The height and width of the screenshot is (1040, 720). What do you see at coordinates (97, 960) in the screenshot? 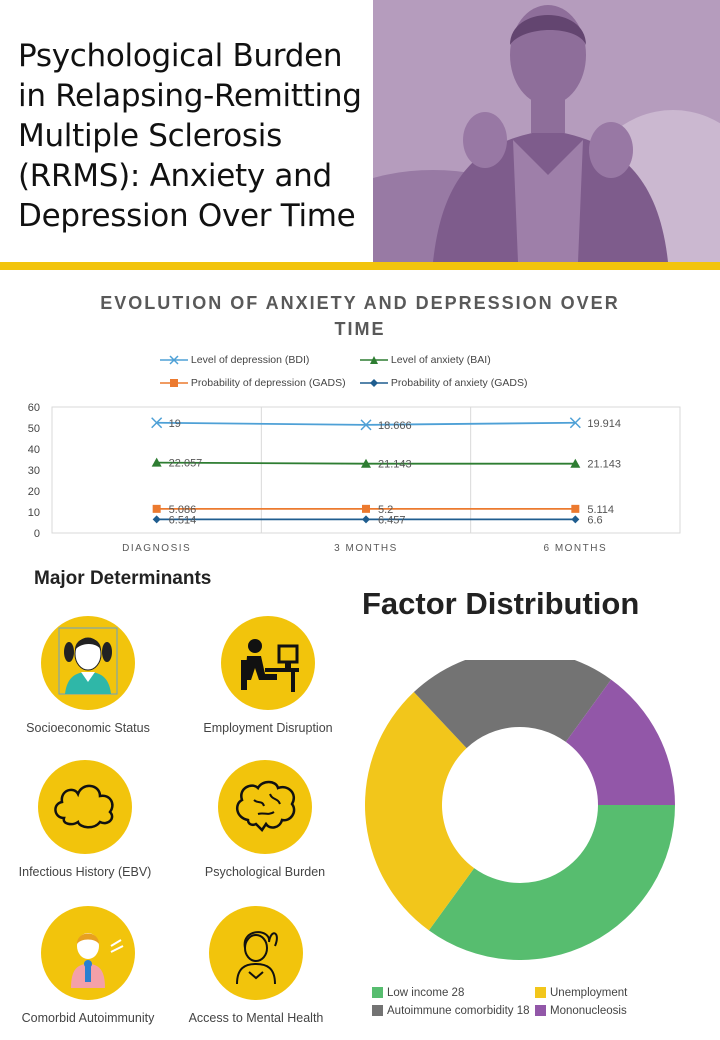
I see `speaking-woman-icon` at bounding box center [97, 960].